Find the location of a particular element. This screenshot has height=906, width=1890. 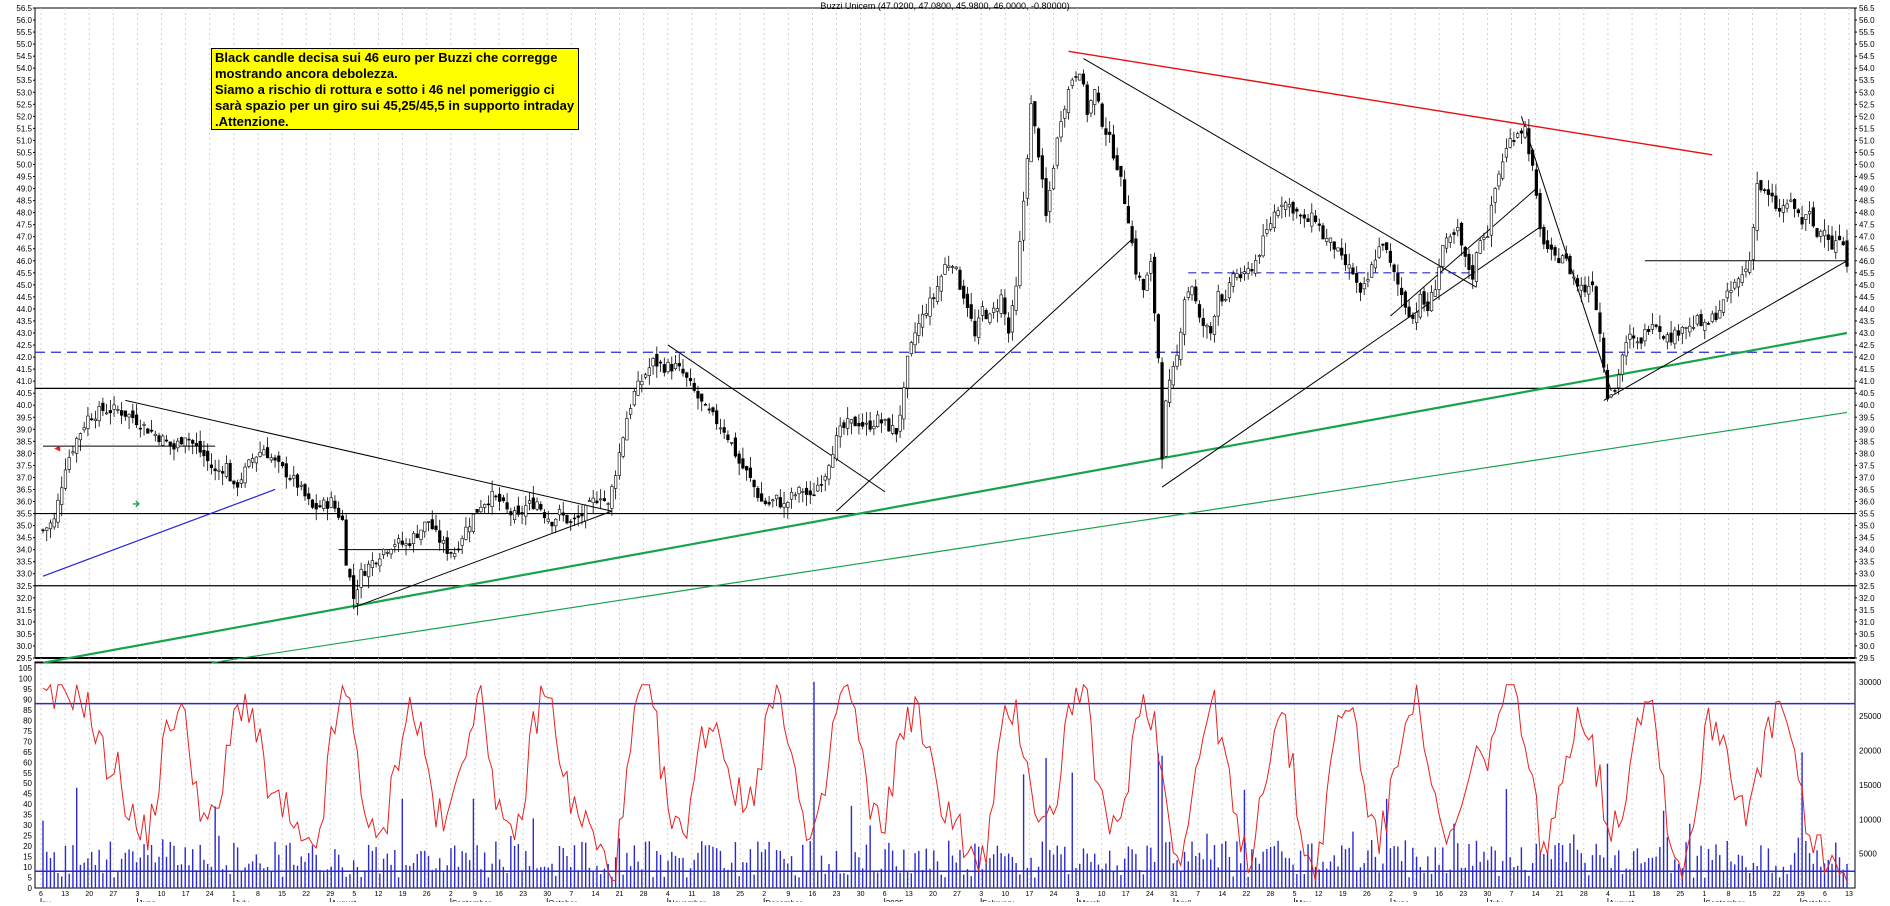

price-tick-left: 44.0 is located at coordinates (24, 309).